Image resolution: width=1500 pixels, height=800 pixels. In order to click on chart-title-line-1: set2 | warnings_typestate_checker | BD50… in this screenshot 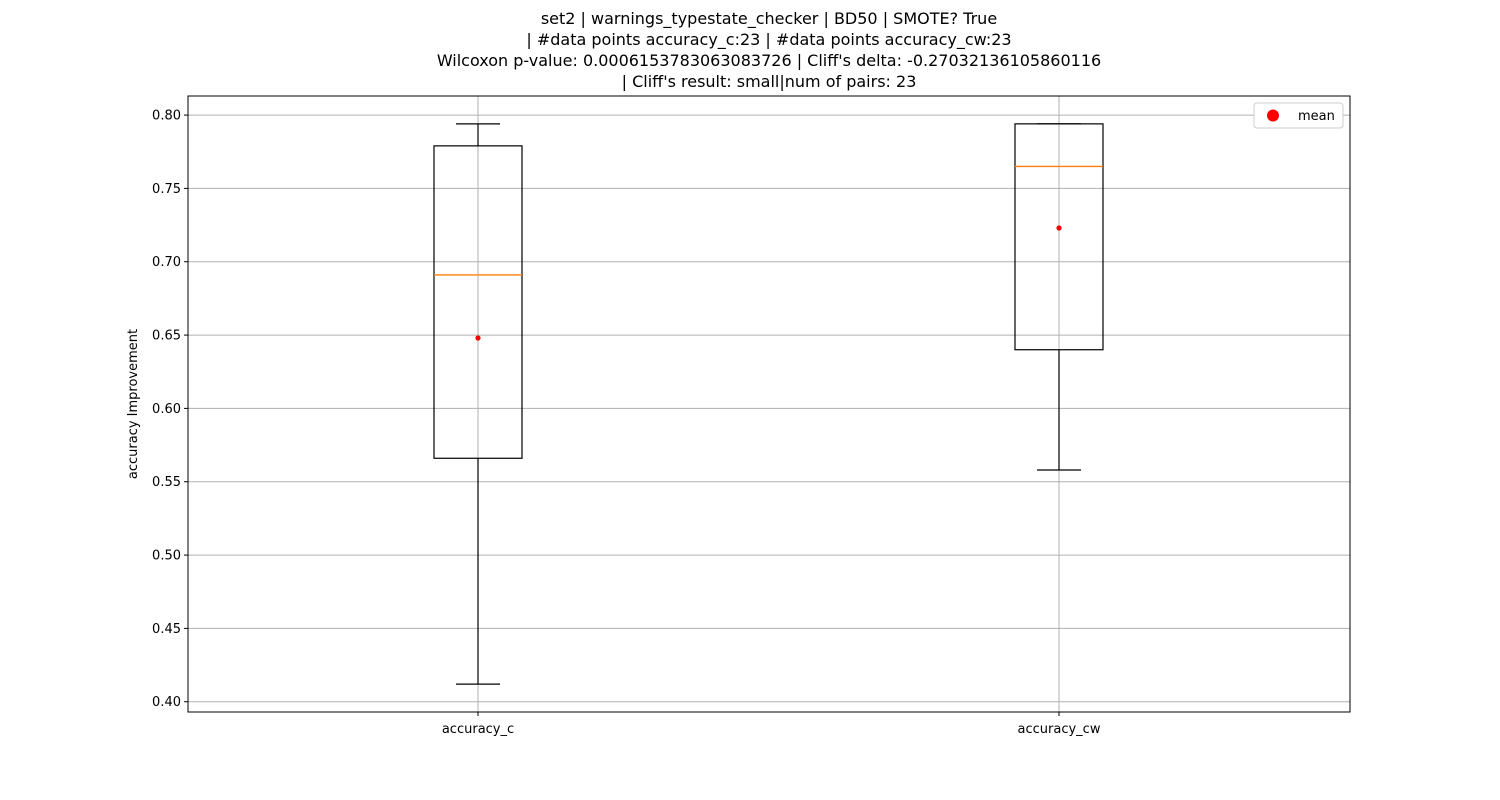, I will do `click(769, 18)`.